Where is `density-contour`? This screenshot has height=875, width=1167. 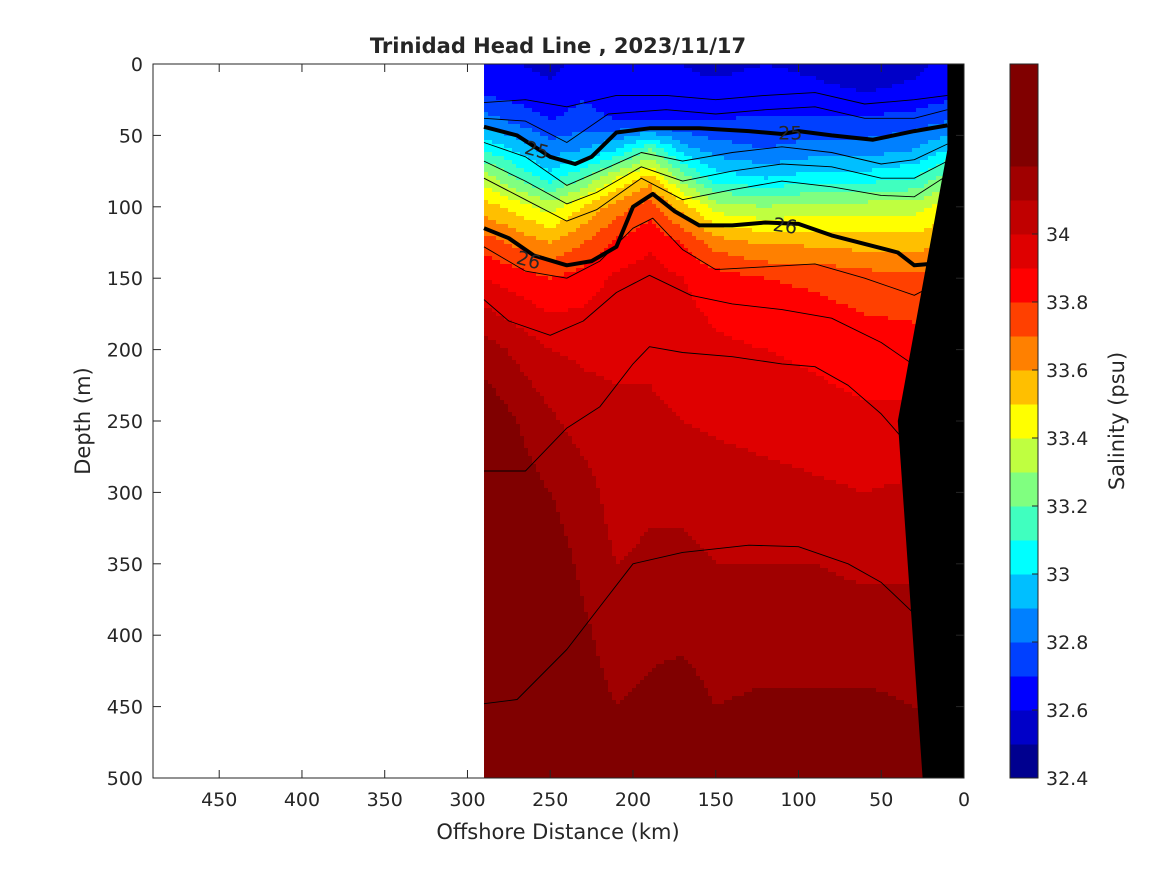 density-contour is located at coordinates (703, 624).